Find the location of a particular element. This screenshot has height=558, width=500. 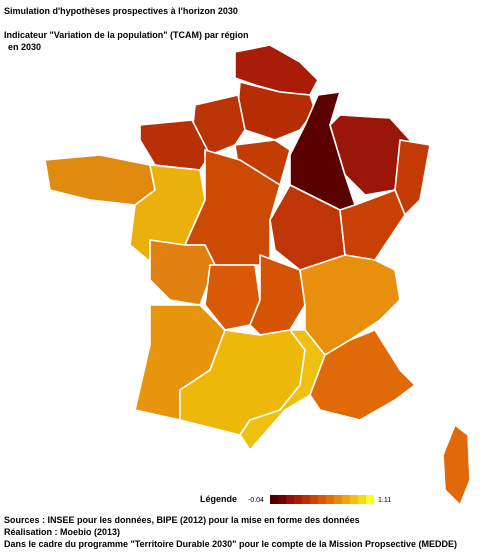

legend-min: -0.04 is located at coordinates (256, 500).